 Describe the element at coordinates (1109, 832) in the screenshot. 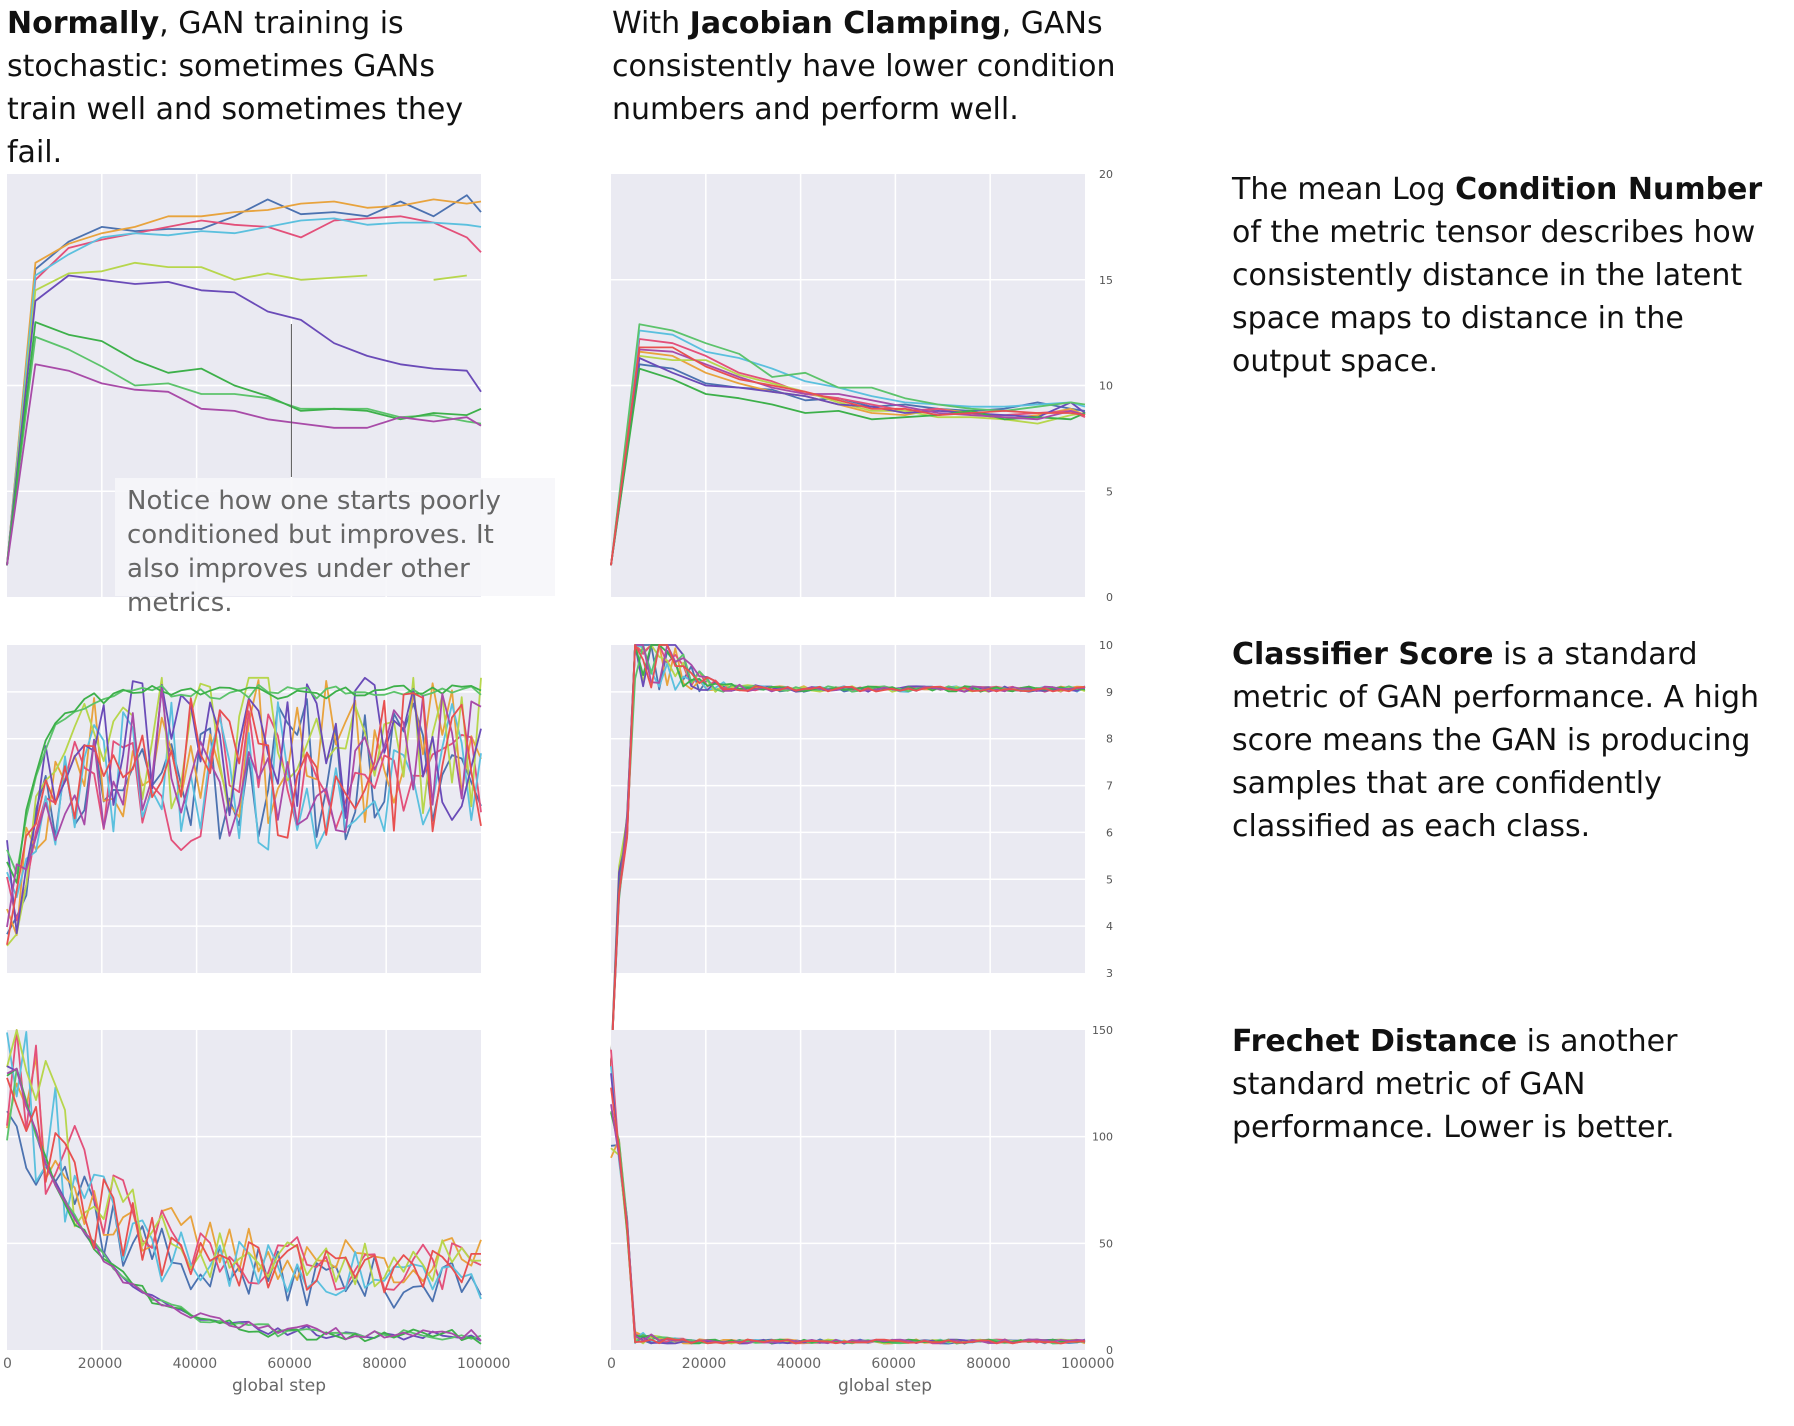

I see `y-tick-label: 6` at that location.